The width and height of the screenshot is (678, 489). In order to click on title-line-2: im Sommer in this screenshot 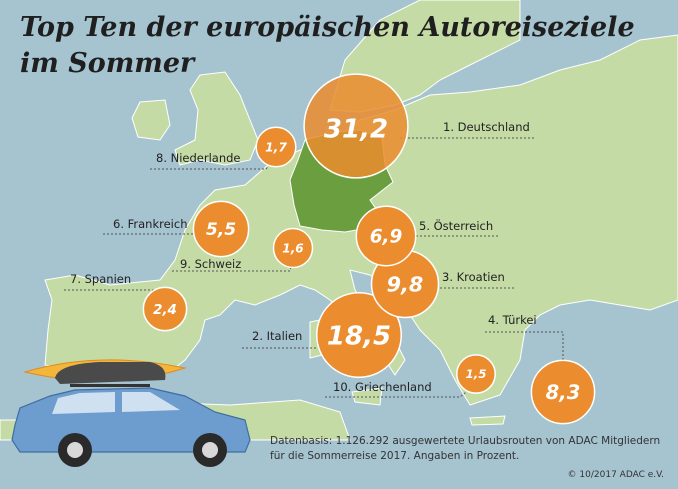, I will do `click(107, 63)`.